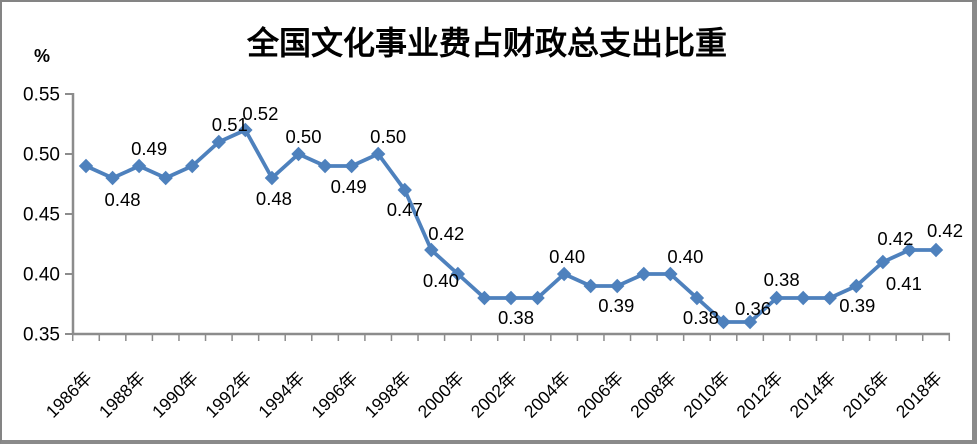 This screenshot has width=977, height=444. What do you see at coordinates (388, 395) in the screenshot?
I see `x-axis-tick-label: 1998年` at bounding box center [388, 395].